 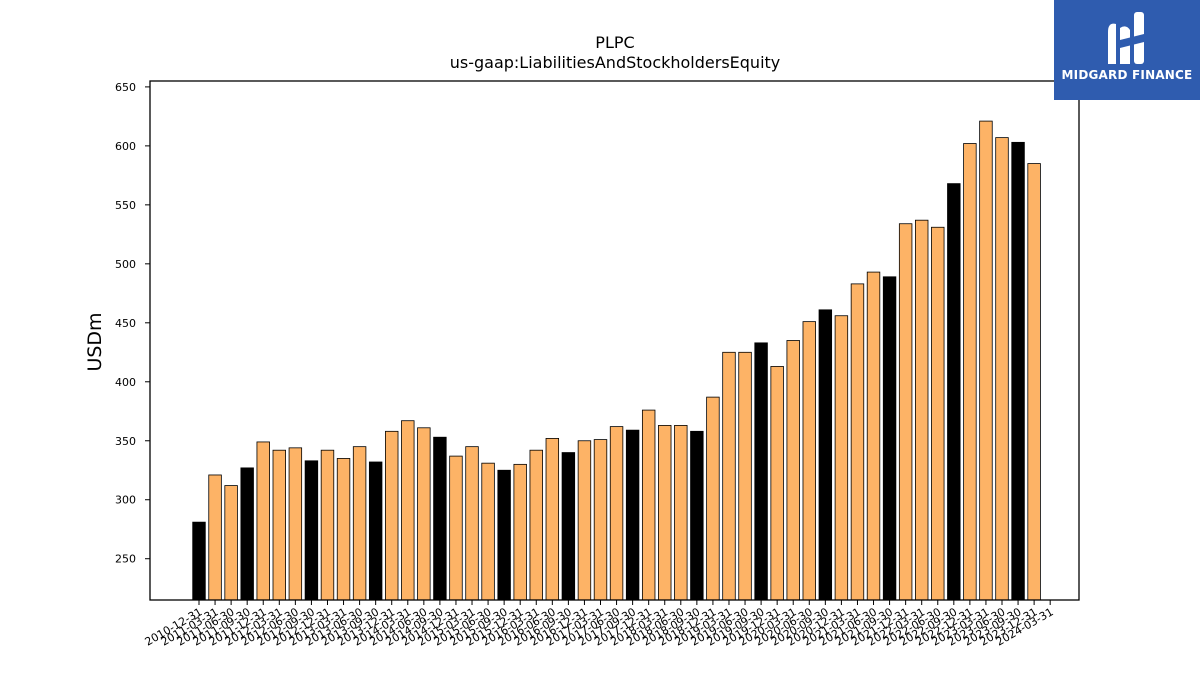 What do you see at coordinates (125, 146) in the screenshot?
I see `y-tick-label: 600` at bounding box center [125, 146].